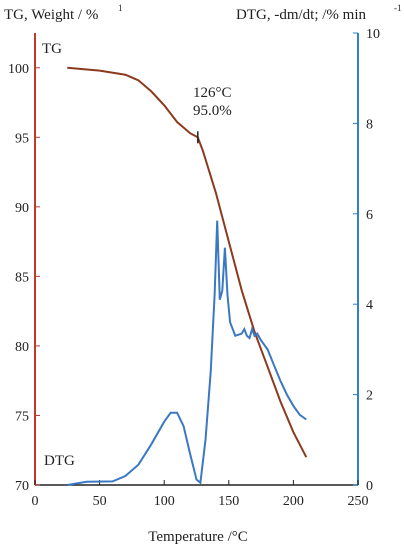 Image resolution: width=404 pixels, height=550 pixels. What do you see at coordinates (22, 138) in the screenshot?
I see `y-left-tick-label: 95` at bounding box center [22, 138].